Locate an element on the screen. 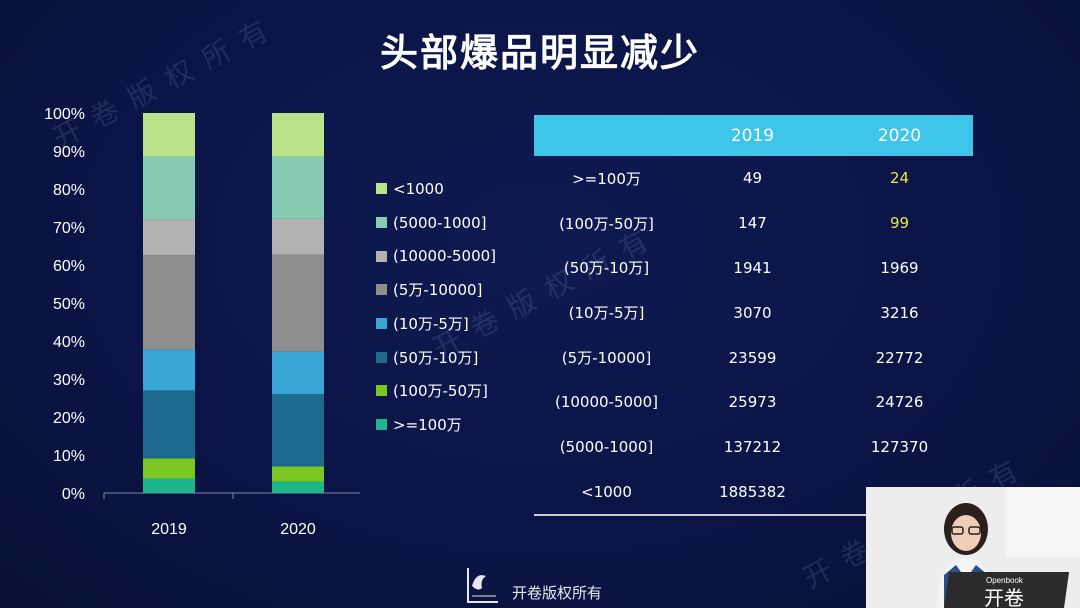 The width and height of the screenshot is (1080, 608). legend-item: (100万-50万] is located at coordinates (436, 391).